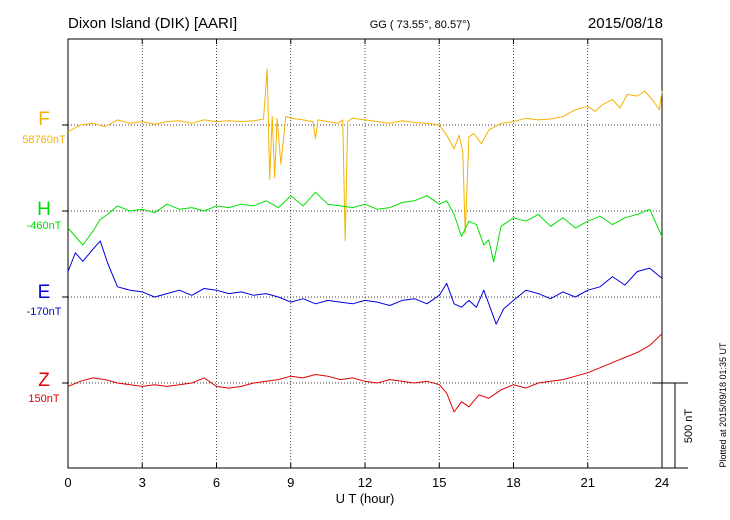  I want to click on series-z-line, so click(365, 373).